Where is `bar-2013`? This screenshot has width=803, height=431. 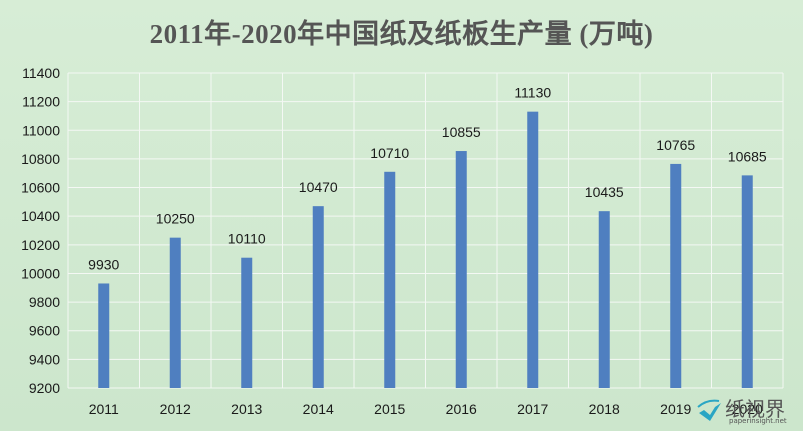
bar-2013 is located at coordinates (247, 322).